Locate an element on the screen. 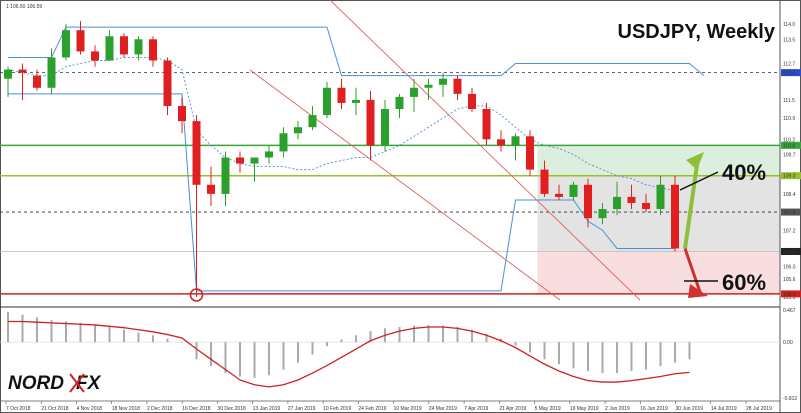 The height and width of the screenshot is (413, 801). osc-signal-line is located at coordinates (349, 354).